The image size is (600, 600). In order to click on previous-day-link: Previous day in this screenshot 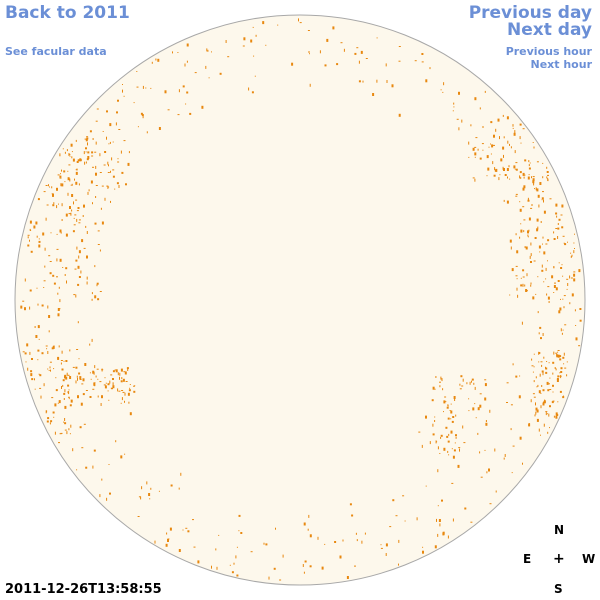, I will do `click(530, 13)`.